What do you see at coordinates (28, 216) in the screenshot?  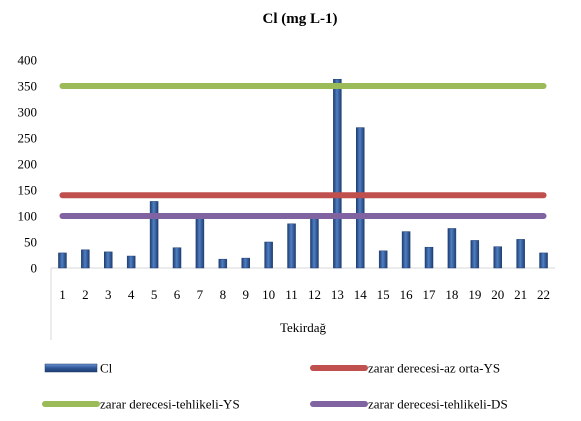 I see `y-tick-label: 100` at bounding box center [28, 216].